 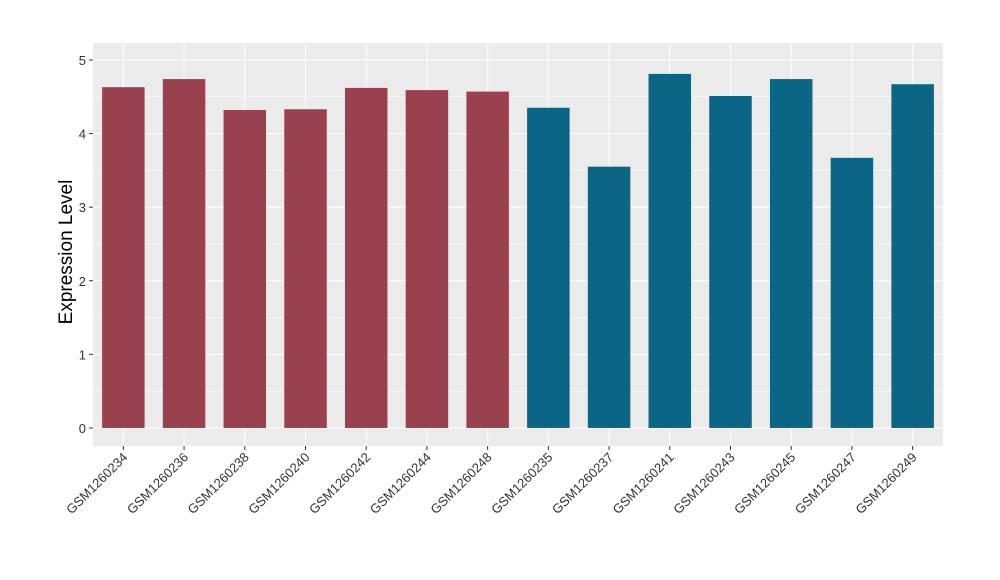 What do you see at coordinates (521, 483) in the screenshot?
I see `x-tick-label: GSM1260235` at bounding box center [521, 483].